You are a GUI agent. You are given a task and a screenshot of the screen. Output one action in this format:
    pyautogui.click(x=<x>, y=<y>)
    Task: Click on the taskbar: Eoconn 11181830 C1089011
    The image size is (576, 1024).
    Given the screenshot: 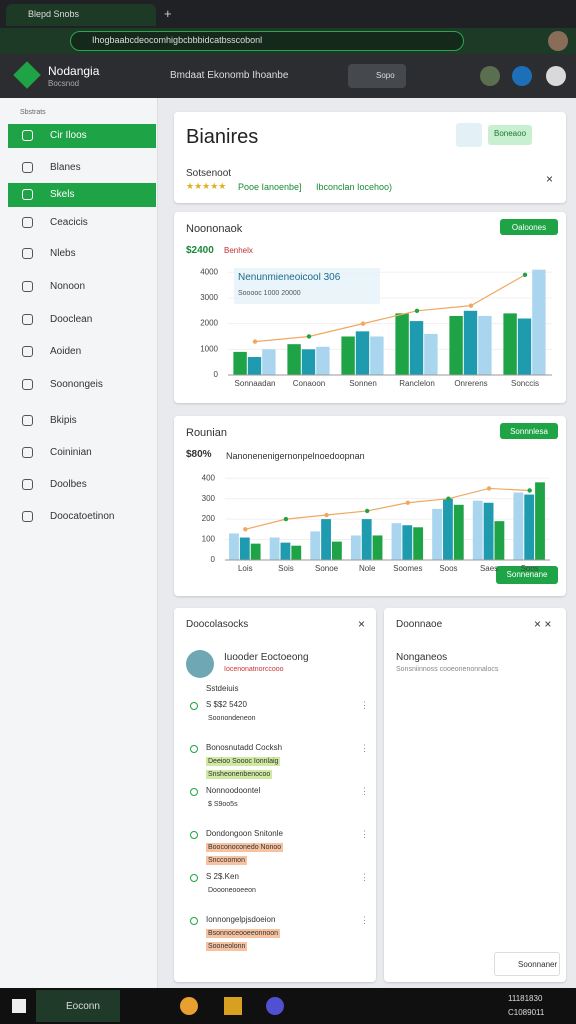 What is the action you would take?
    pyautogui.click(x=288, y=1006)
    